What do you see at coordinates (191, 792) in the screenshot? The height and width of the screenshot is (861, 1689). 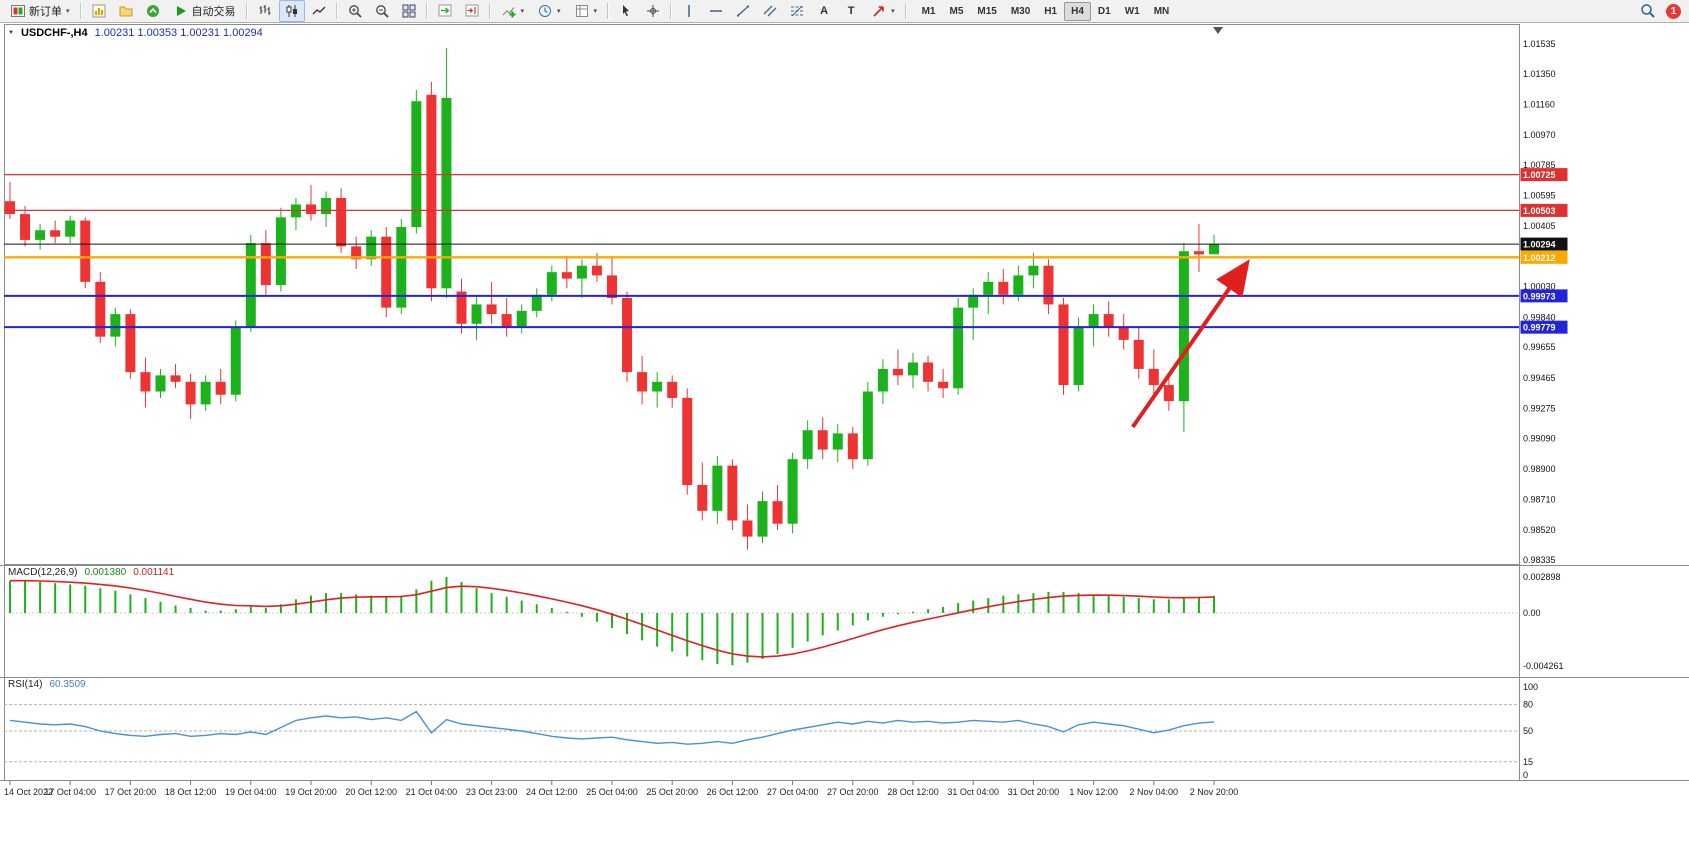 I see `svg-text: 18 Oct 12:00` at bounding box center [191, 792].